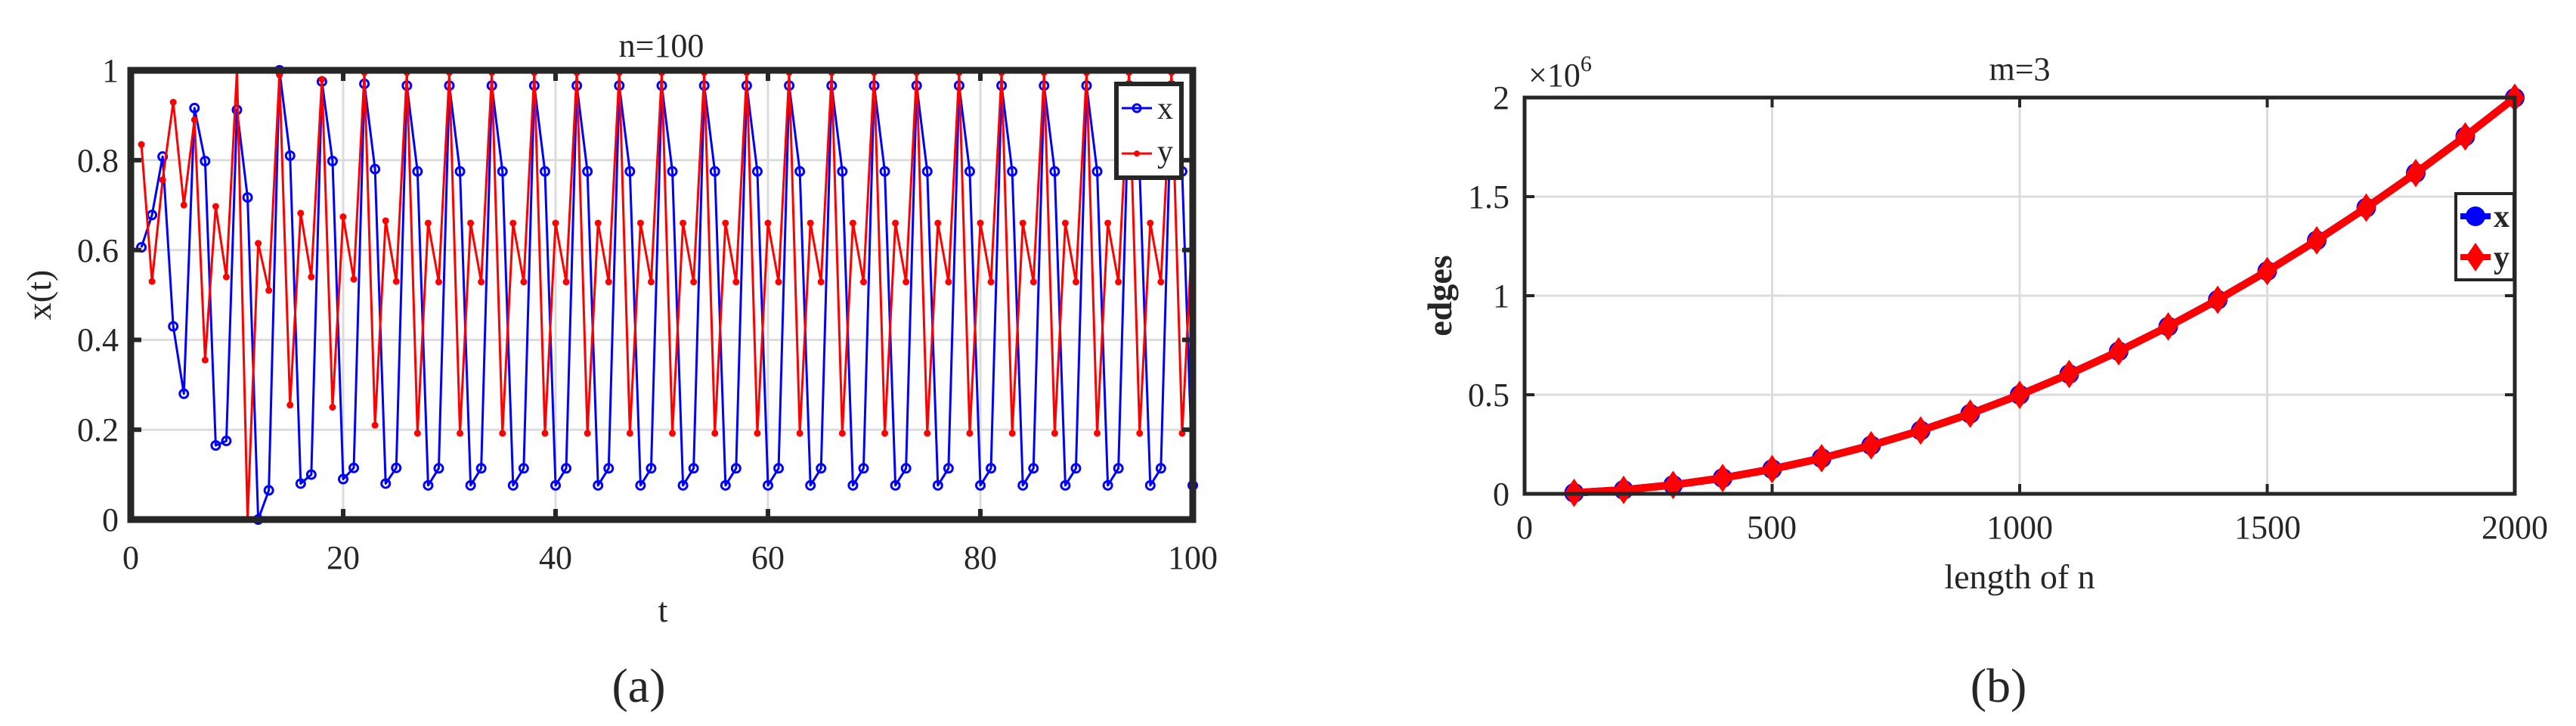 This screenshot has width=2576, height=726. I want to click on ytick-label: 0.5, so click(1488, 395).